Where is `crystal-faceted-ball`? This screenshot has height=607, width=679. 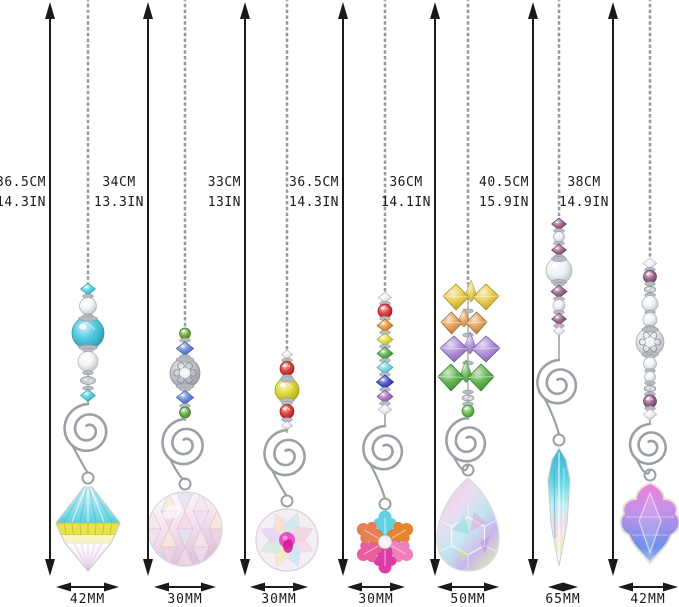 crystal-faceted-ball is located at coordinates (185, 529).